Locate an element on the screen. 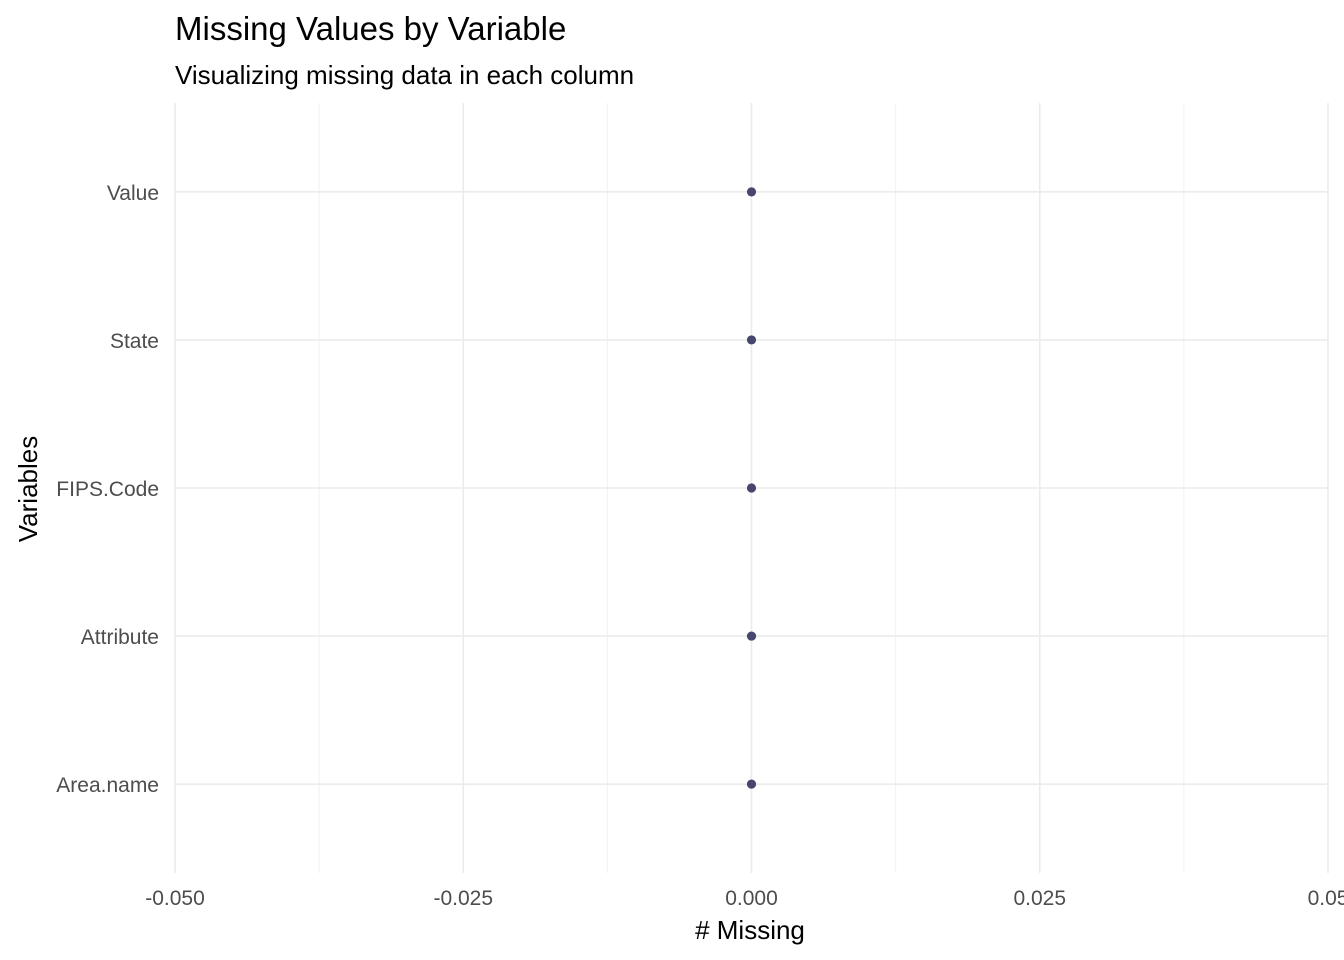 The width and height of the screenshot is (1344, 960). y-tick-label: FIPS.Code is located at coordinates (107, 489).